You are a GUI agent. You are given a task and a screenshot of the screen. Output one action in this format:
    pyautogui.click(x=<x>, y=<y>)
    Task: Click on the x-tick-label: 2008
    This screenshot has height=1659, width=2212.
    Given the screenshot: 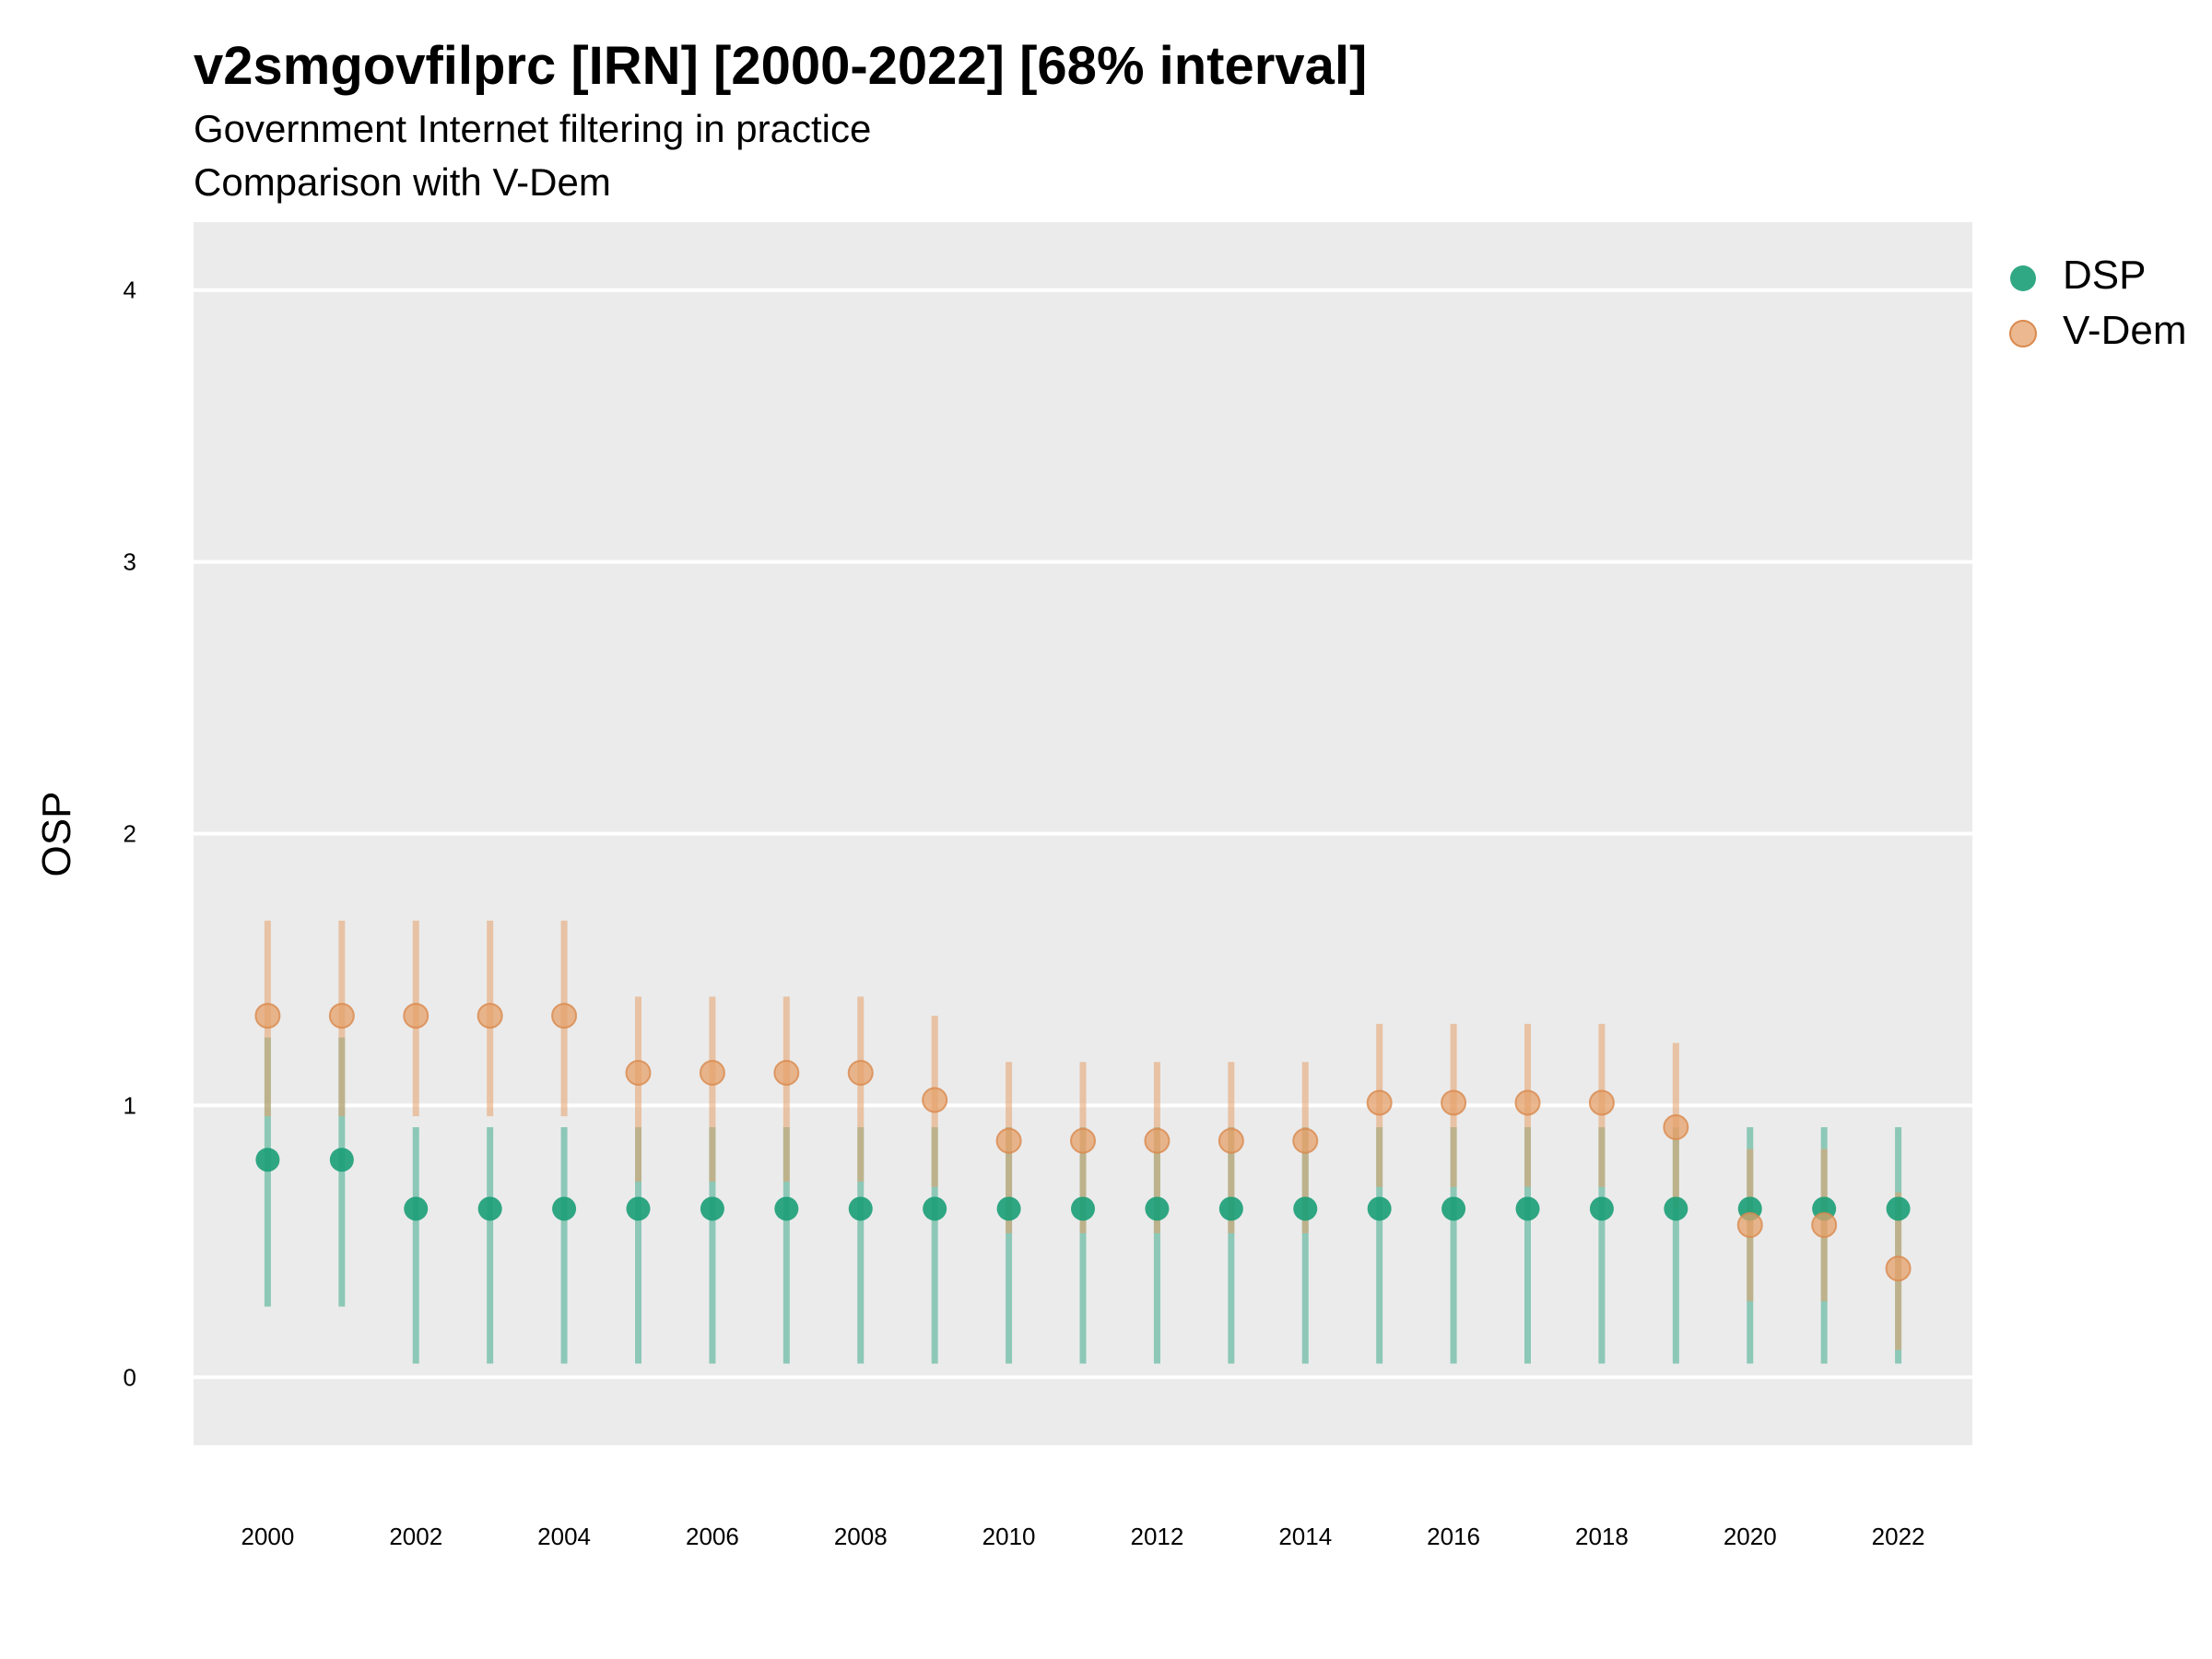 What is the action you would take?
    pyautogui.click(x=861, y=1536)
    